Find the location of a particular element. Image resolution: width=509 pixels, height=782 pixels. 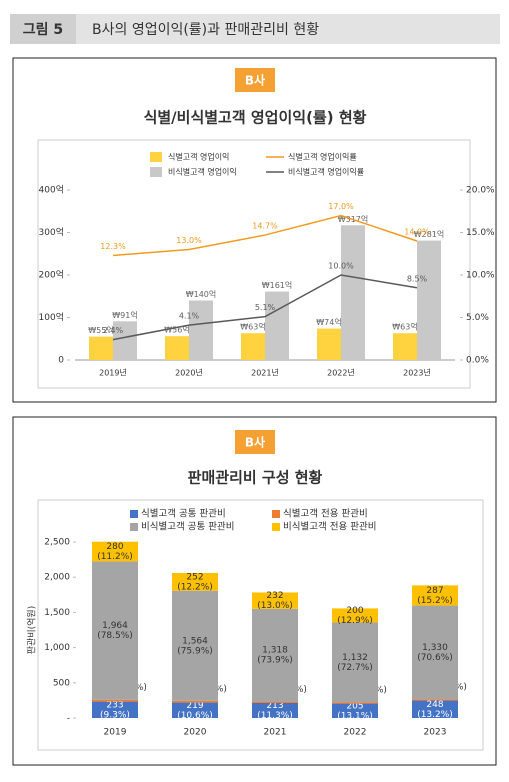

share-label: (12.2%) is located at coordinates (195, 587).